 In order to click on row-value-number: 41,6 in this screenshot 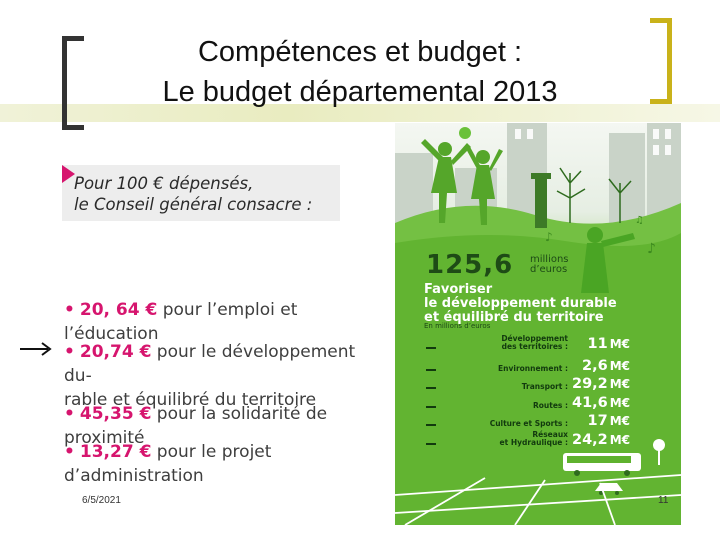, I will do `click(590, 403)`.